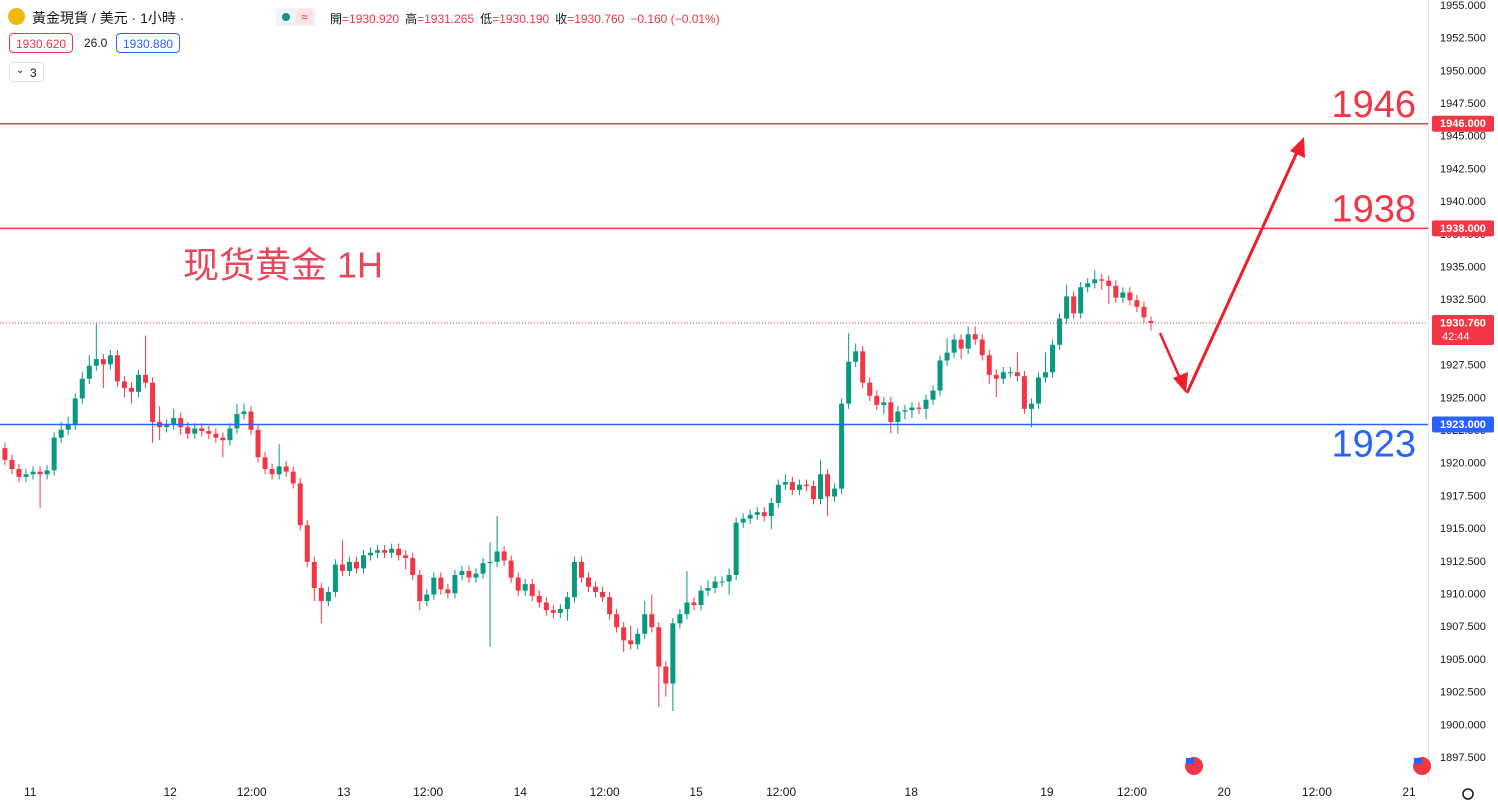  What do you see at coordinates (1463, 268) in the screenshot?
I see `y-tick-label: 1935.000` at bounding box center [1463, 268].